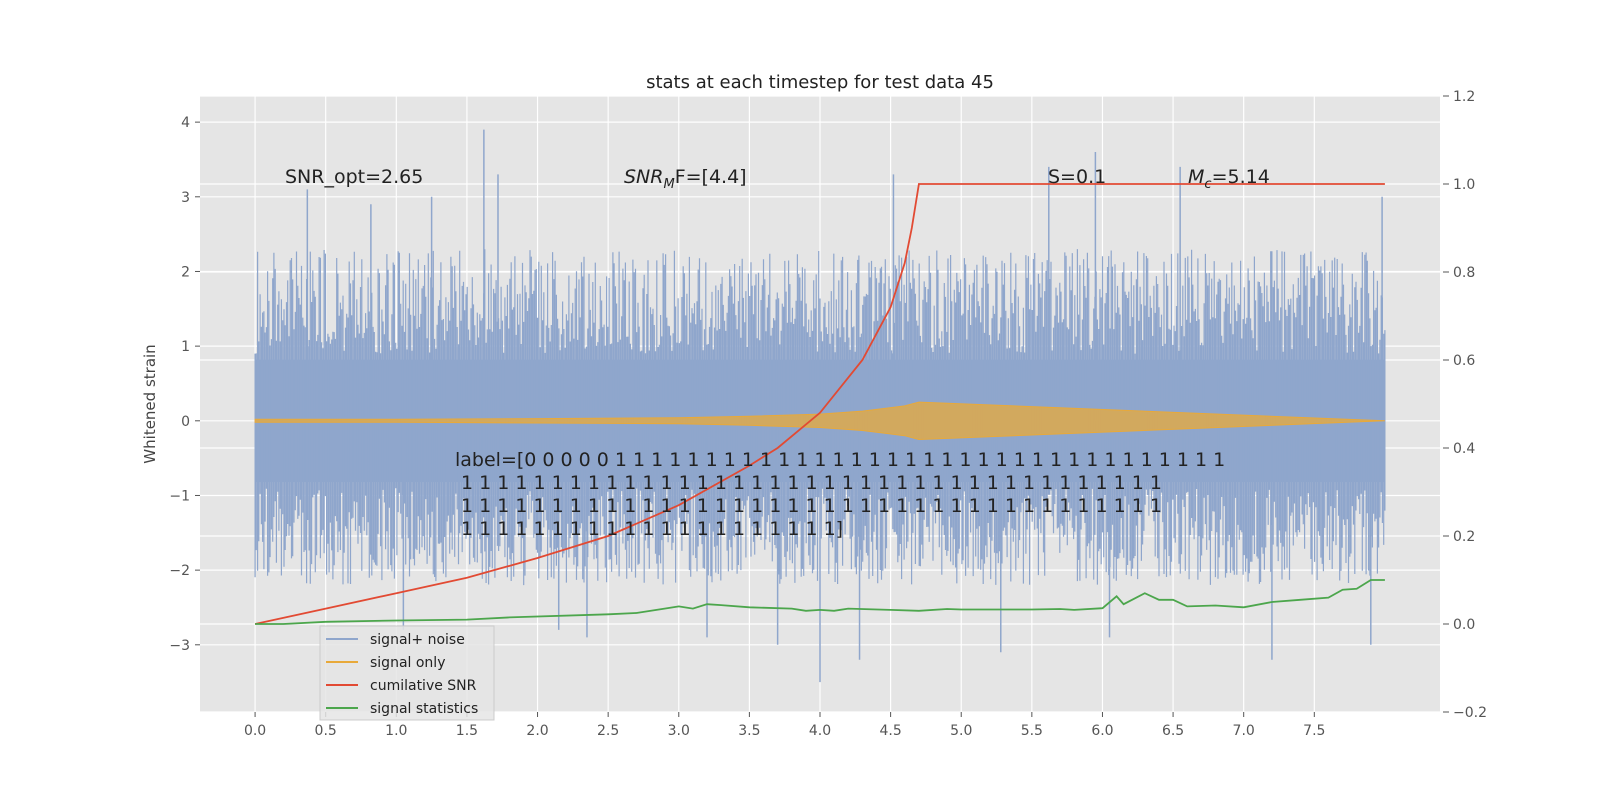 The width and height of the screenshot is (1600, 800). What do you see at coordinates (890, 731) in the screenshot?
I see `x-tick-label: 4.5` at bounding box center [890, 731].